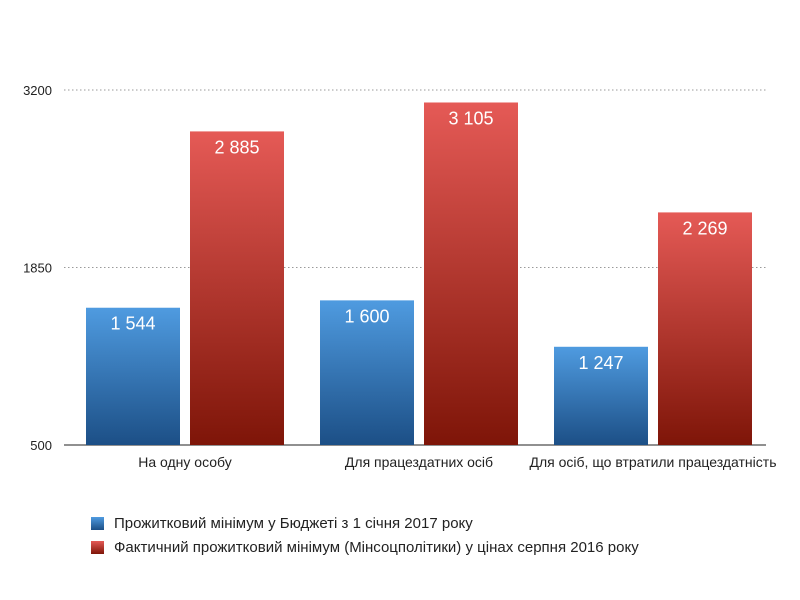 The image size is (800, 600). What do you see at coordinates (41, 445) in the screenshot?
I see `y-tick-label: 500` at bounding box center [41, 445].